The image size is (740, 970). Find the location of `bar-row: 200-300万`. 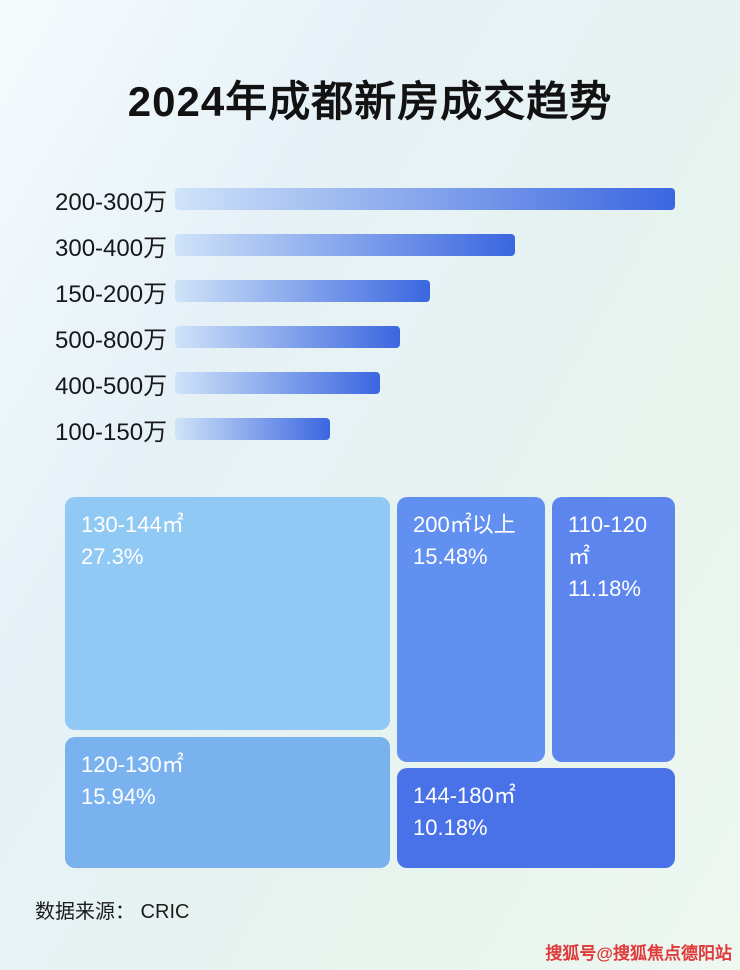

bar-row: 200-300万 is located at coordinates (365, 199).